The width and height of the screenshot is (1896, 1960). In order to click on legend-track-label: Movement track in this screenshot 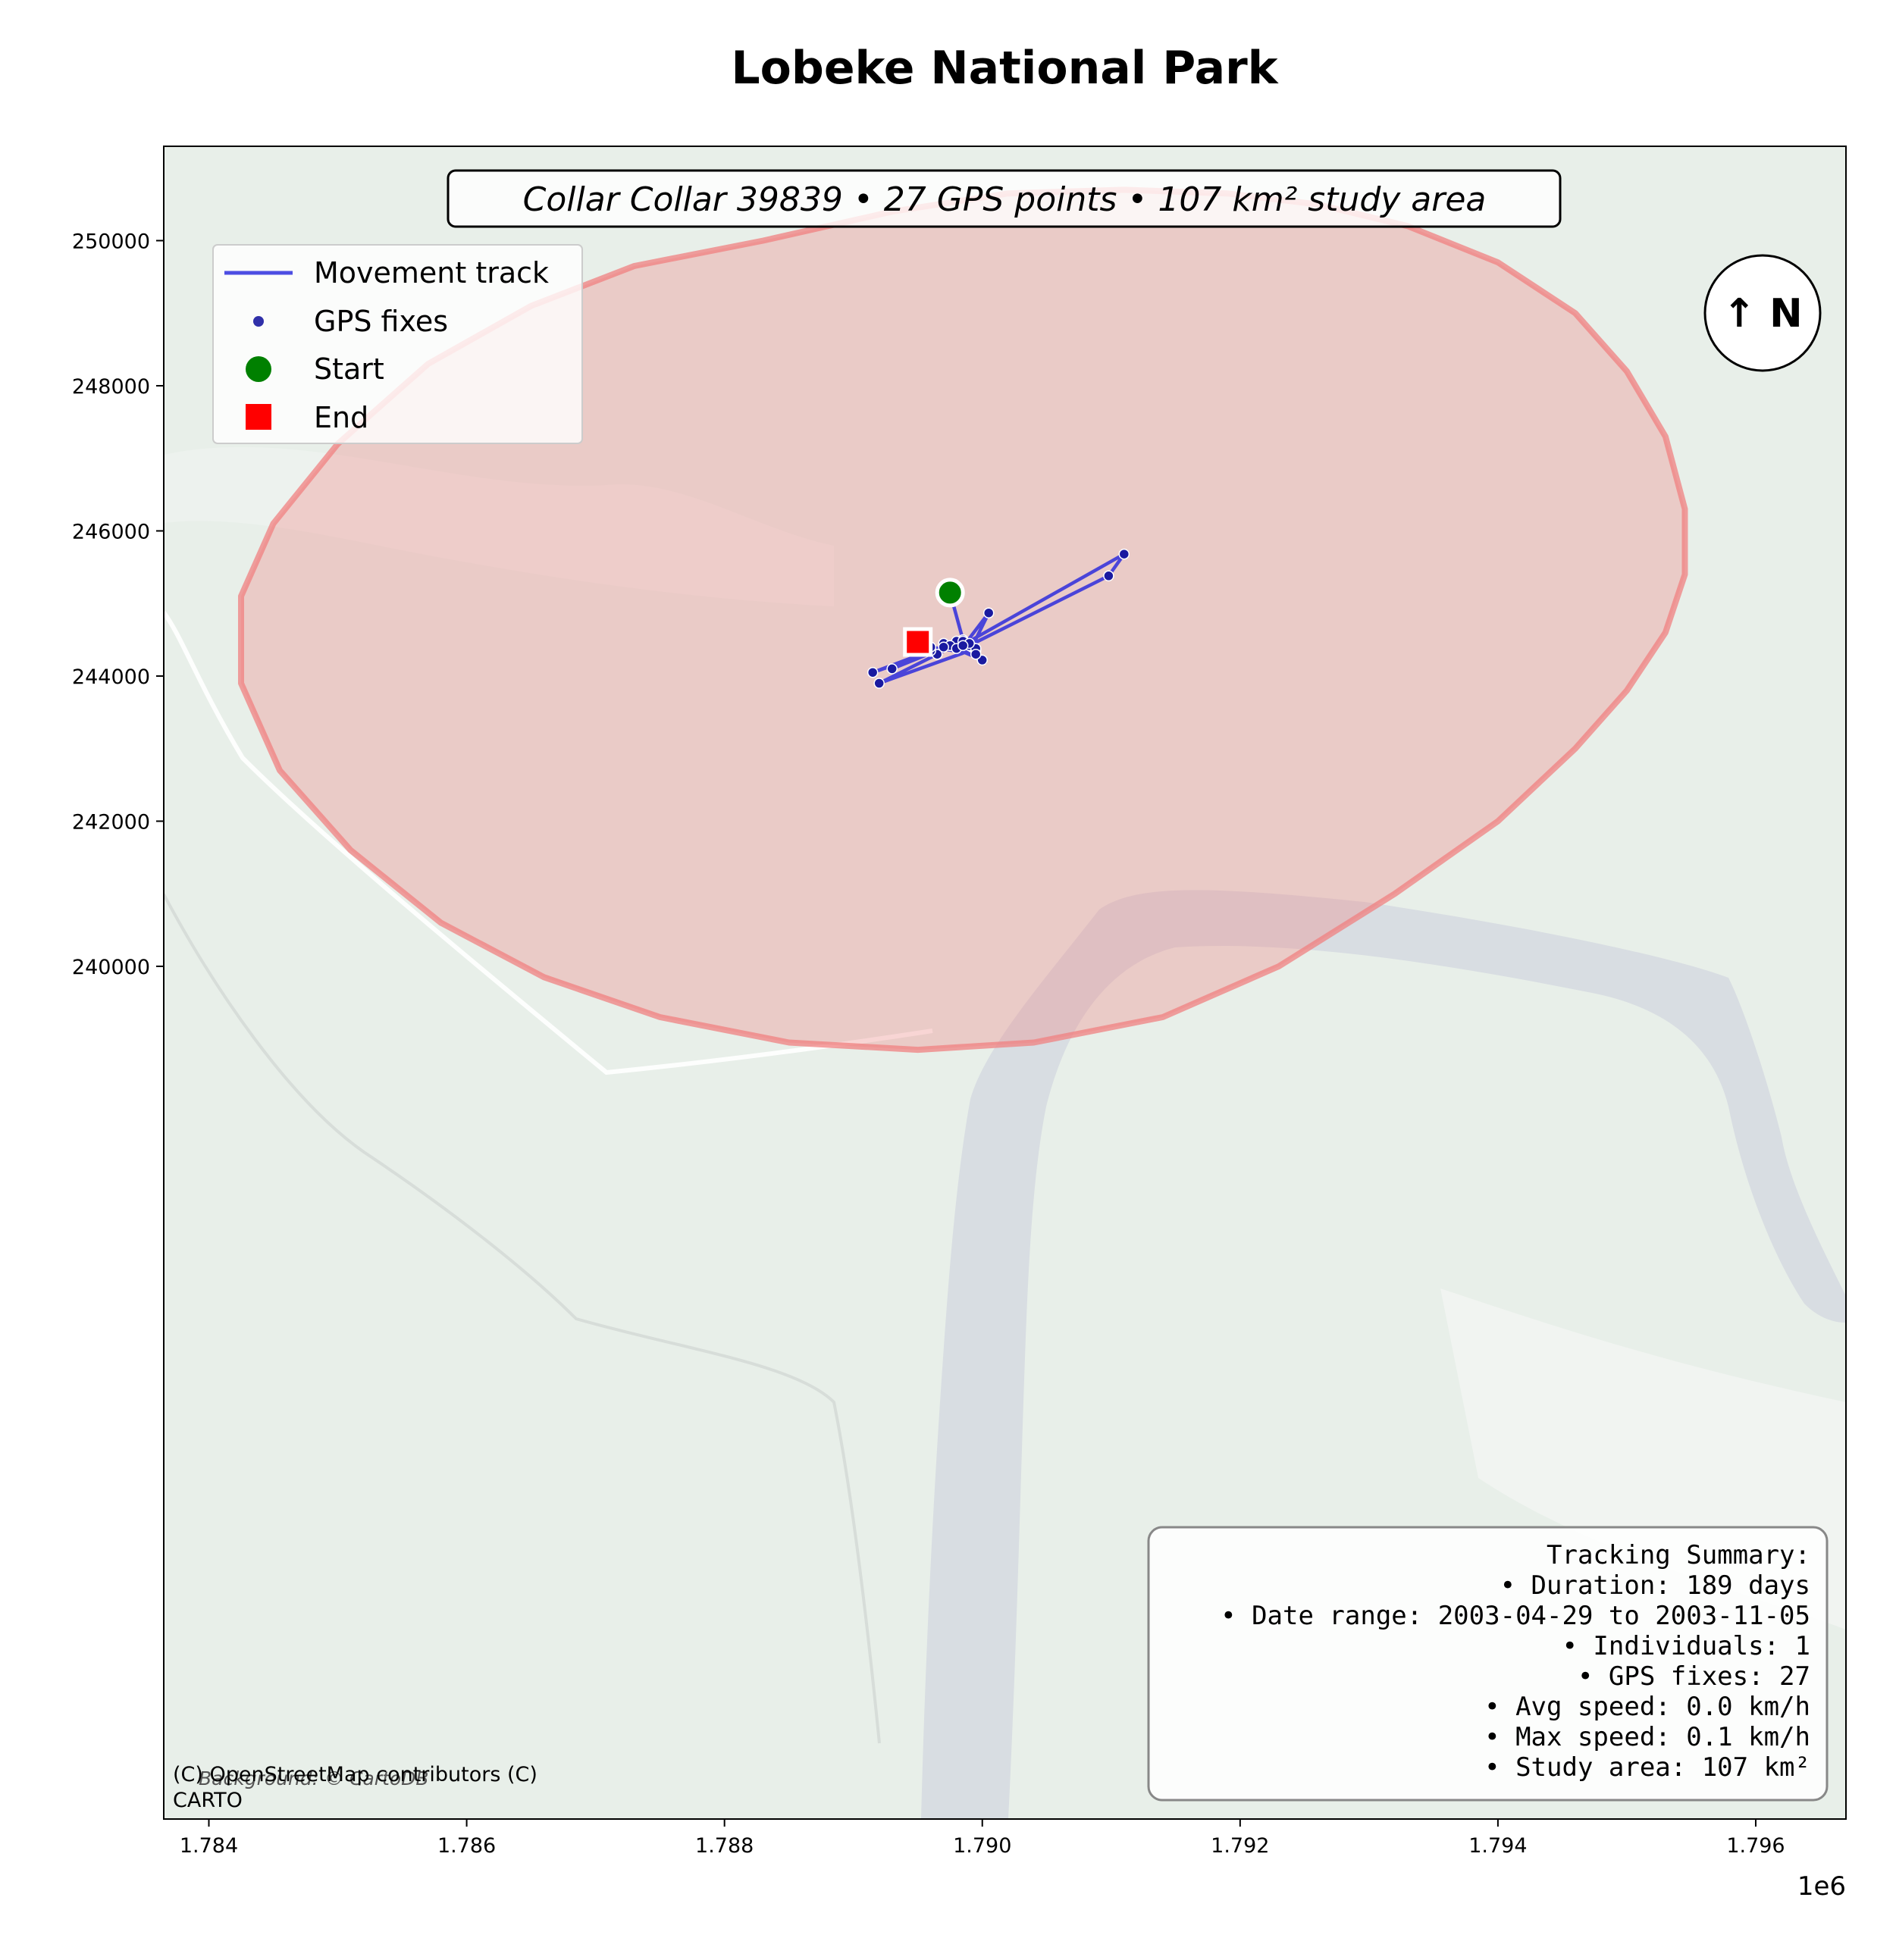, I will do `click(431, 273)`.